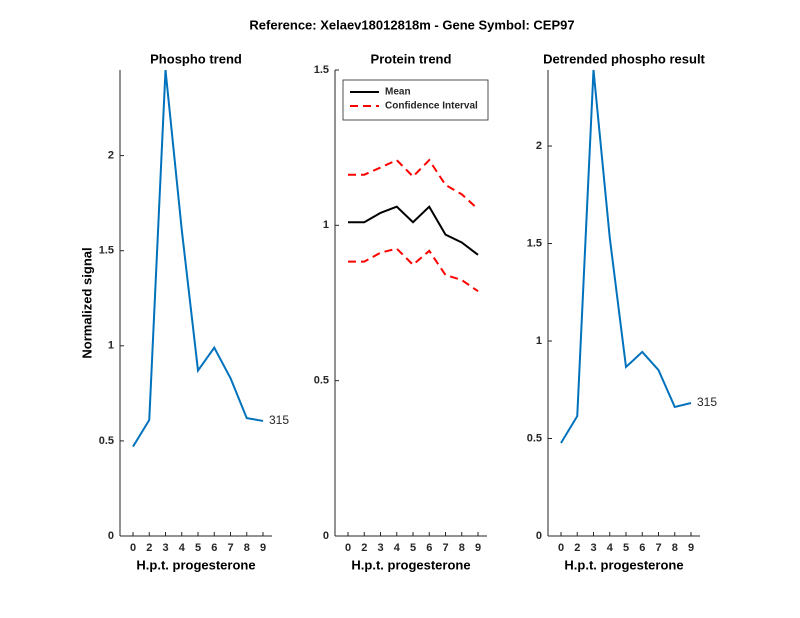 This screenshot has width=800, height=618. Describe the element at coordinates (86, 302) in the screenshot. I see `y-axis-label: Normalized signal` at that location.